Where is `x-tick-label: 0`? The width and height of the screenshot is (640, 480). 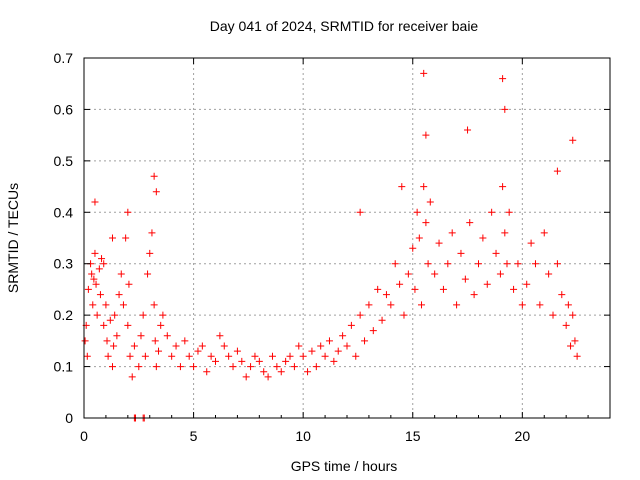
x-tick-label: 0 is located at coordinates (84, 436).